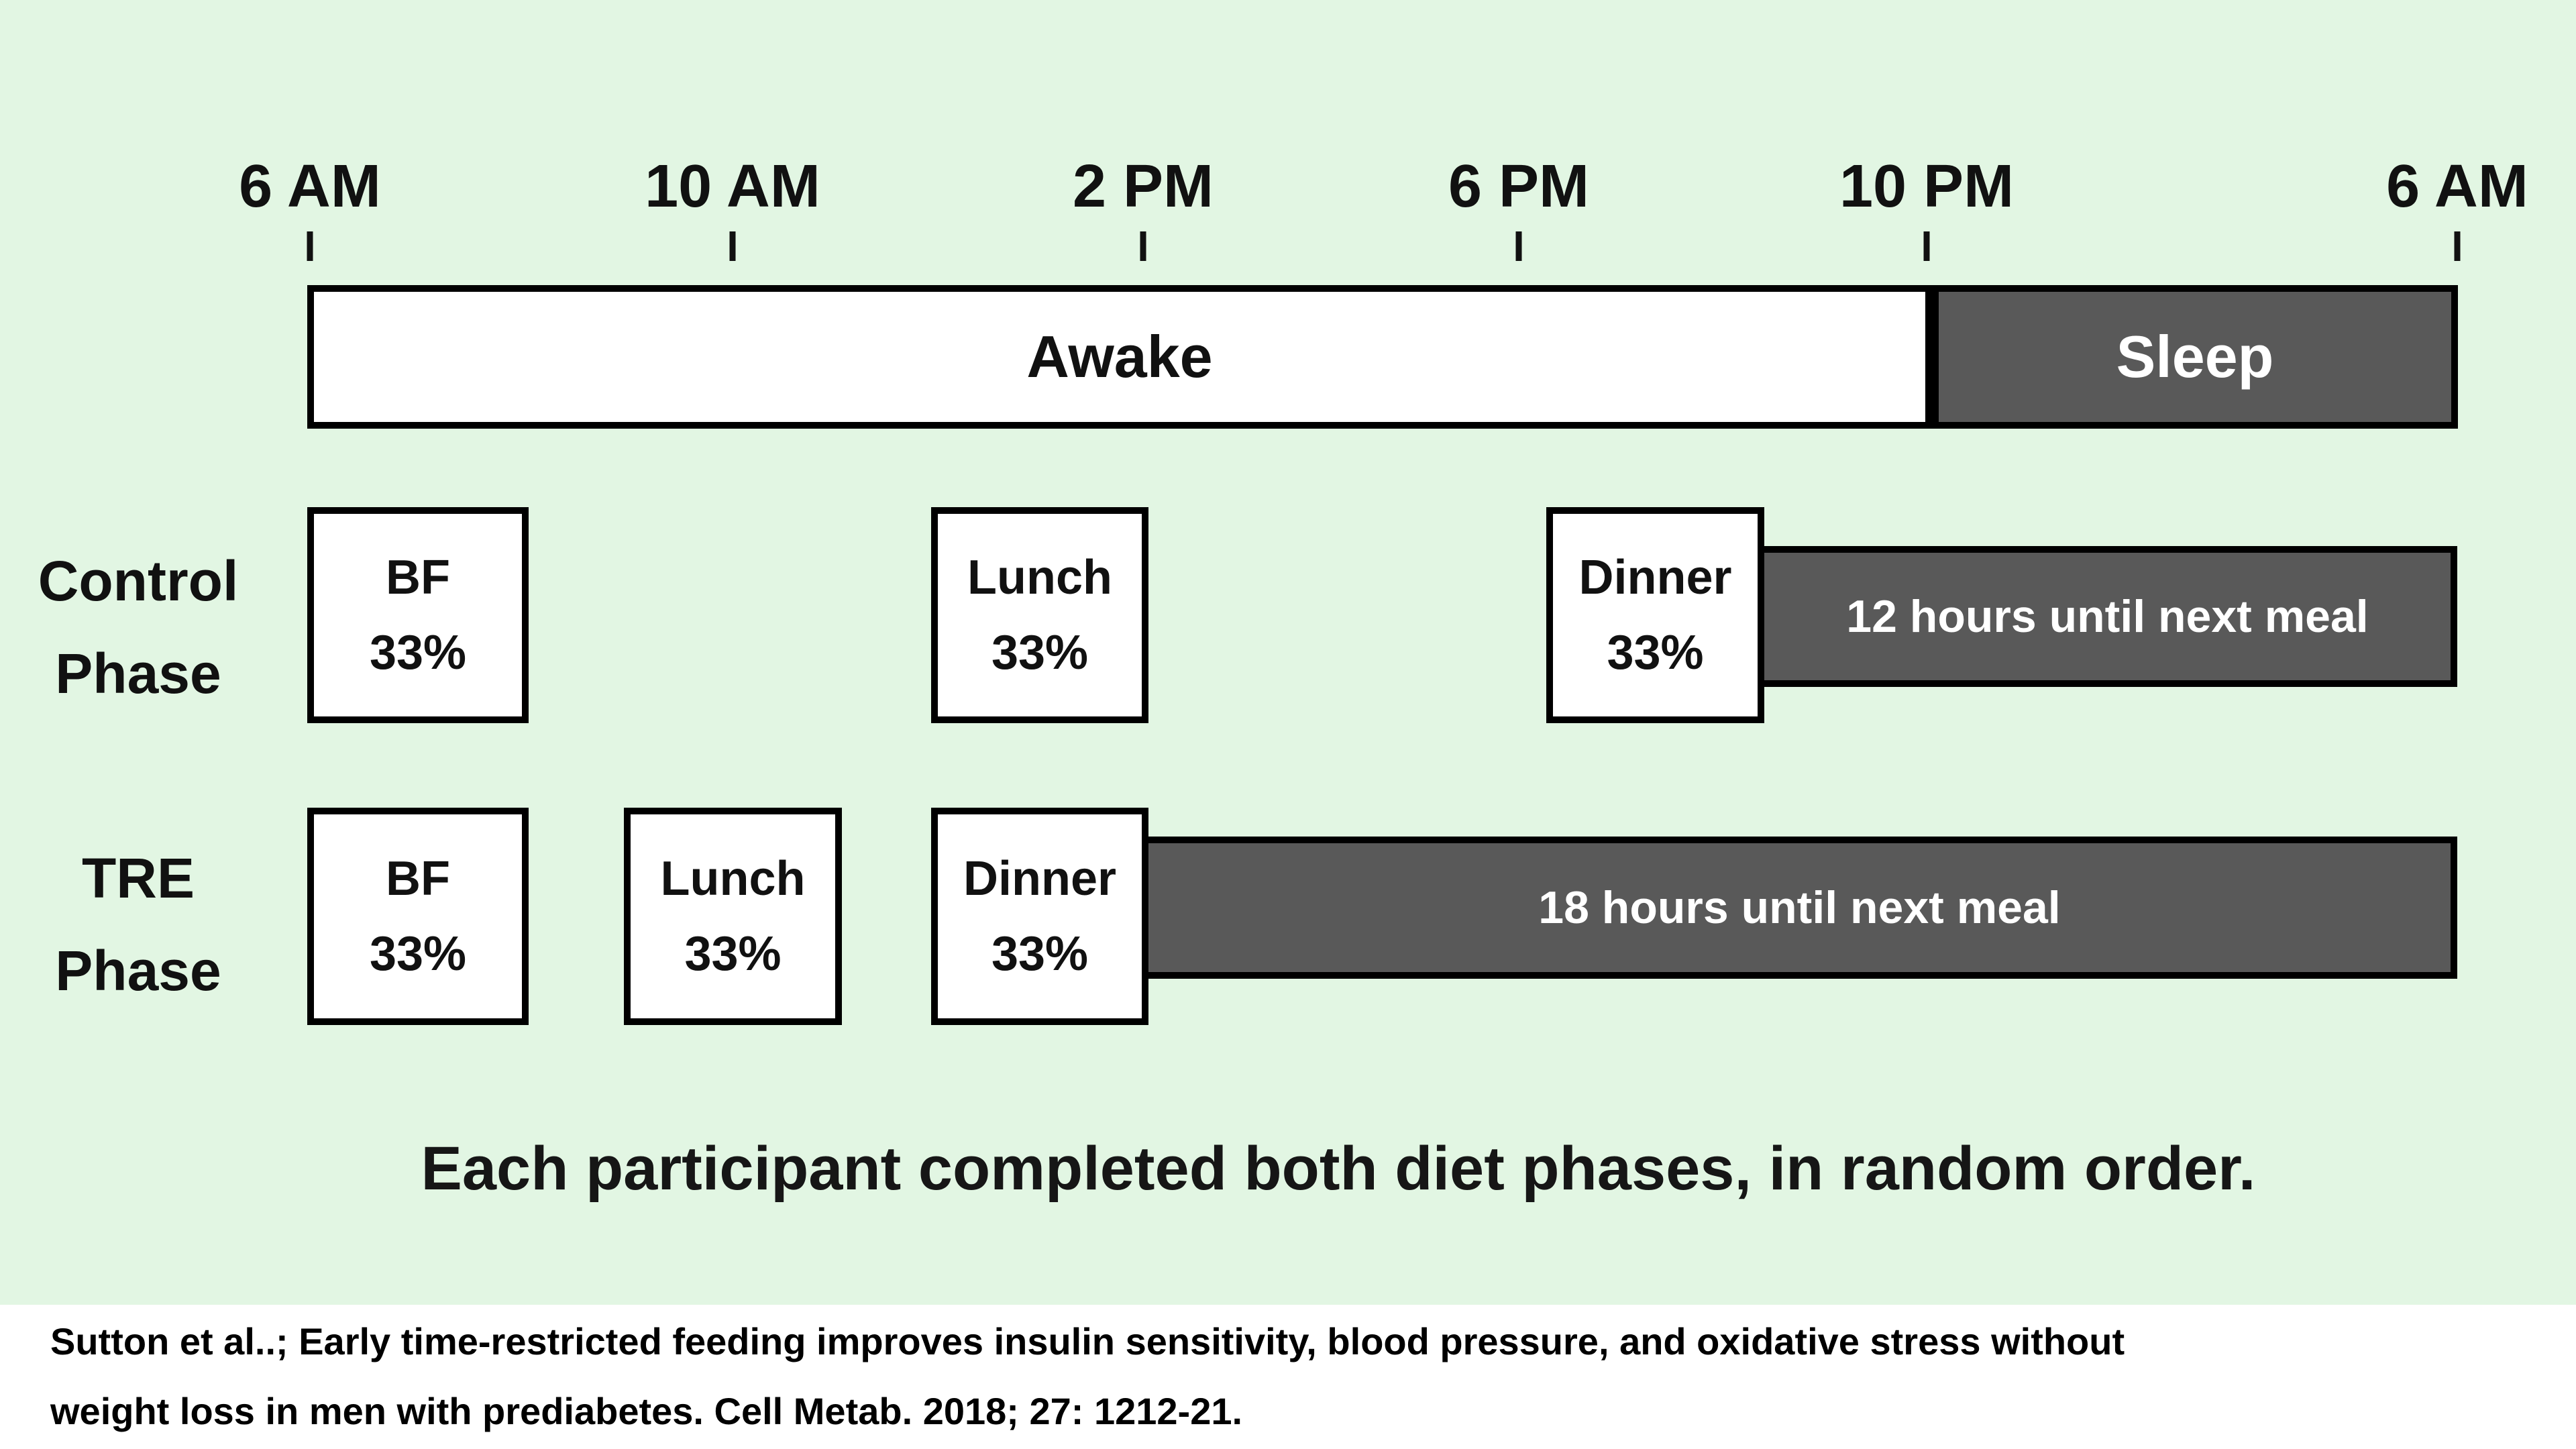  I want to click on control-fasting-bar: 12 hours until next meal, so click(2107, 616).